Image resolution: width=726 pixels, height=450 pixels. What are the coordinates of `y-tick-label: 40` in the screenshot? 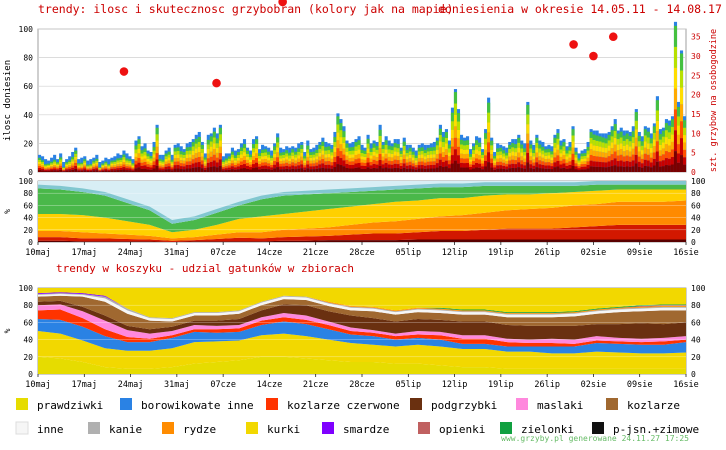 It's located at (28, 115).